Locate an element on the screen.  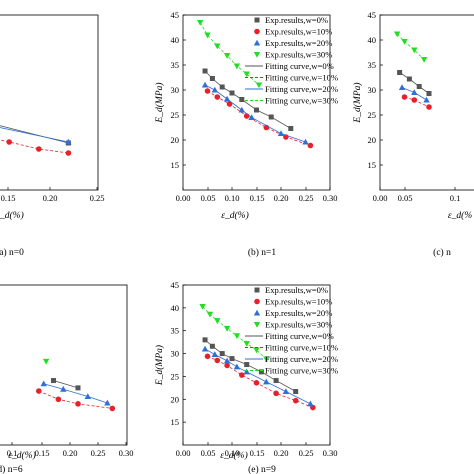
fitting-curve-w30 is located at coordinates (410, 46).